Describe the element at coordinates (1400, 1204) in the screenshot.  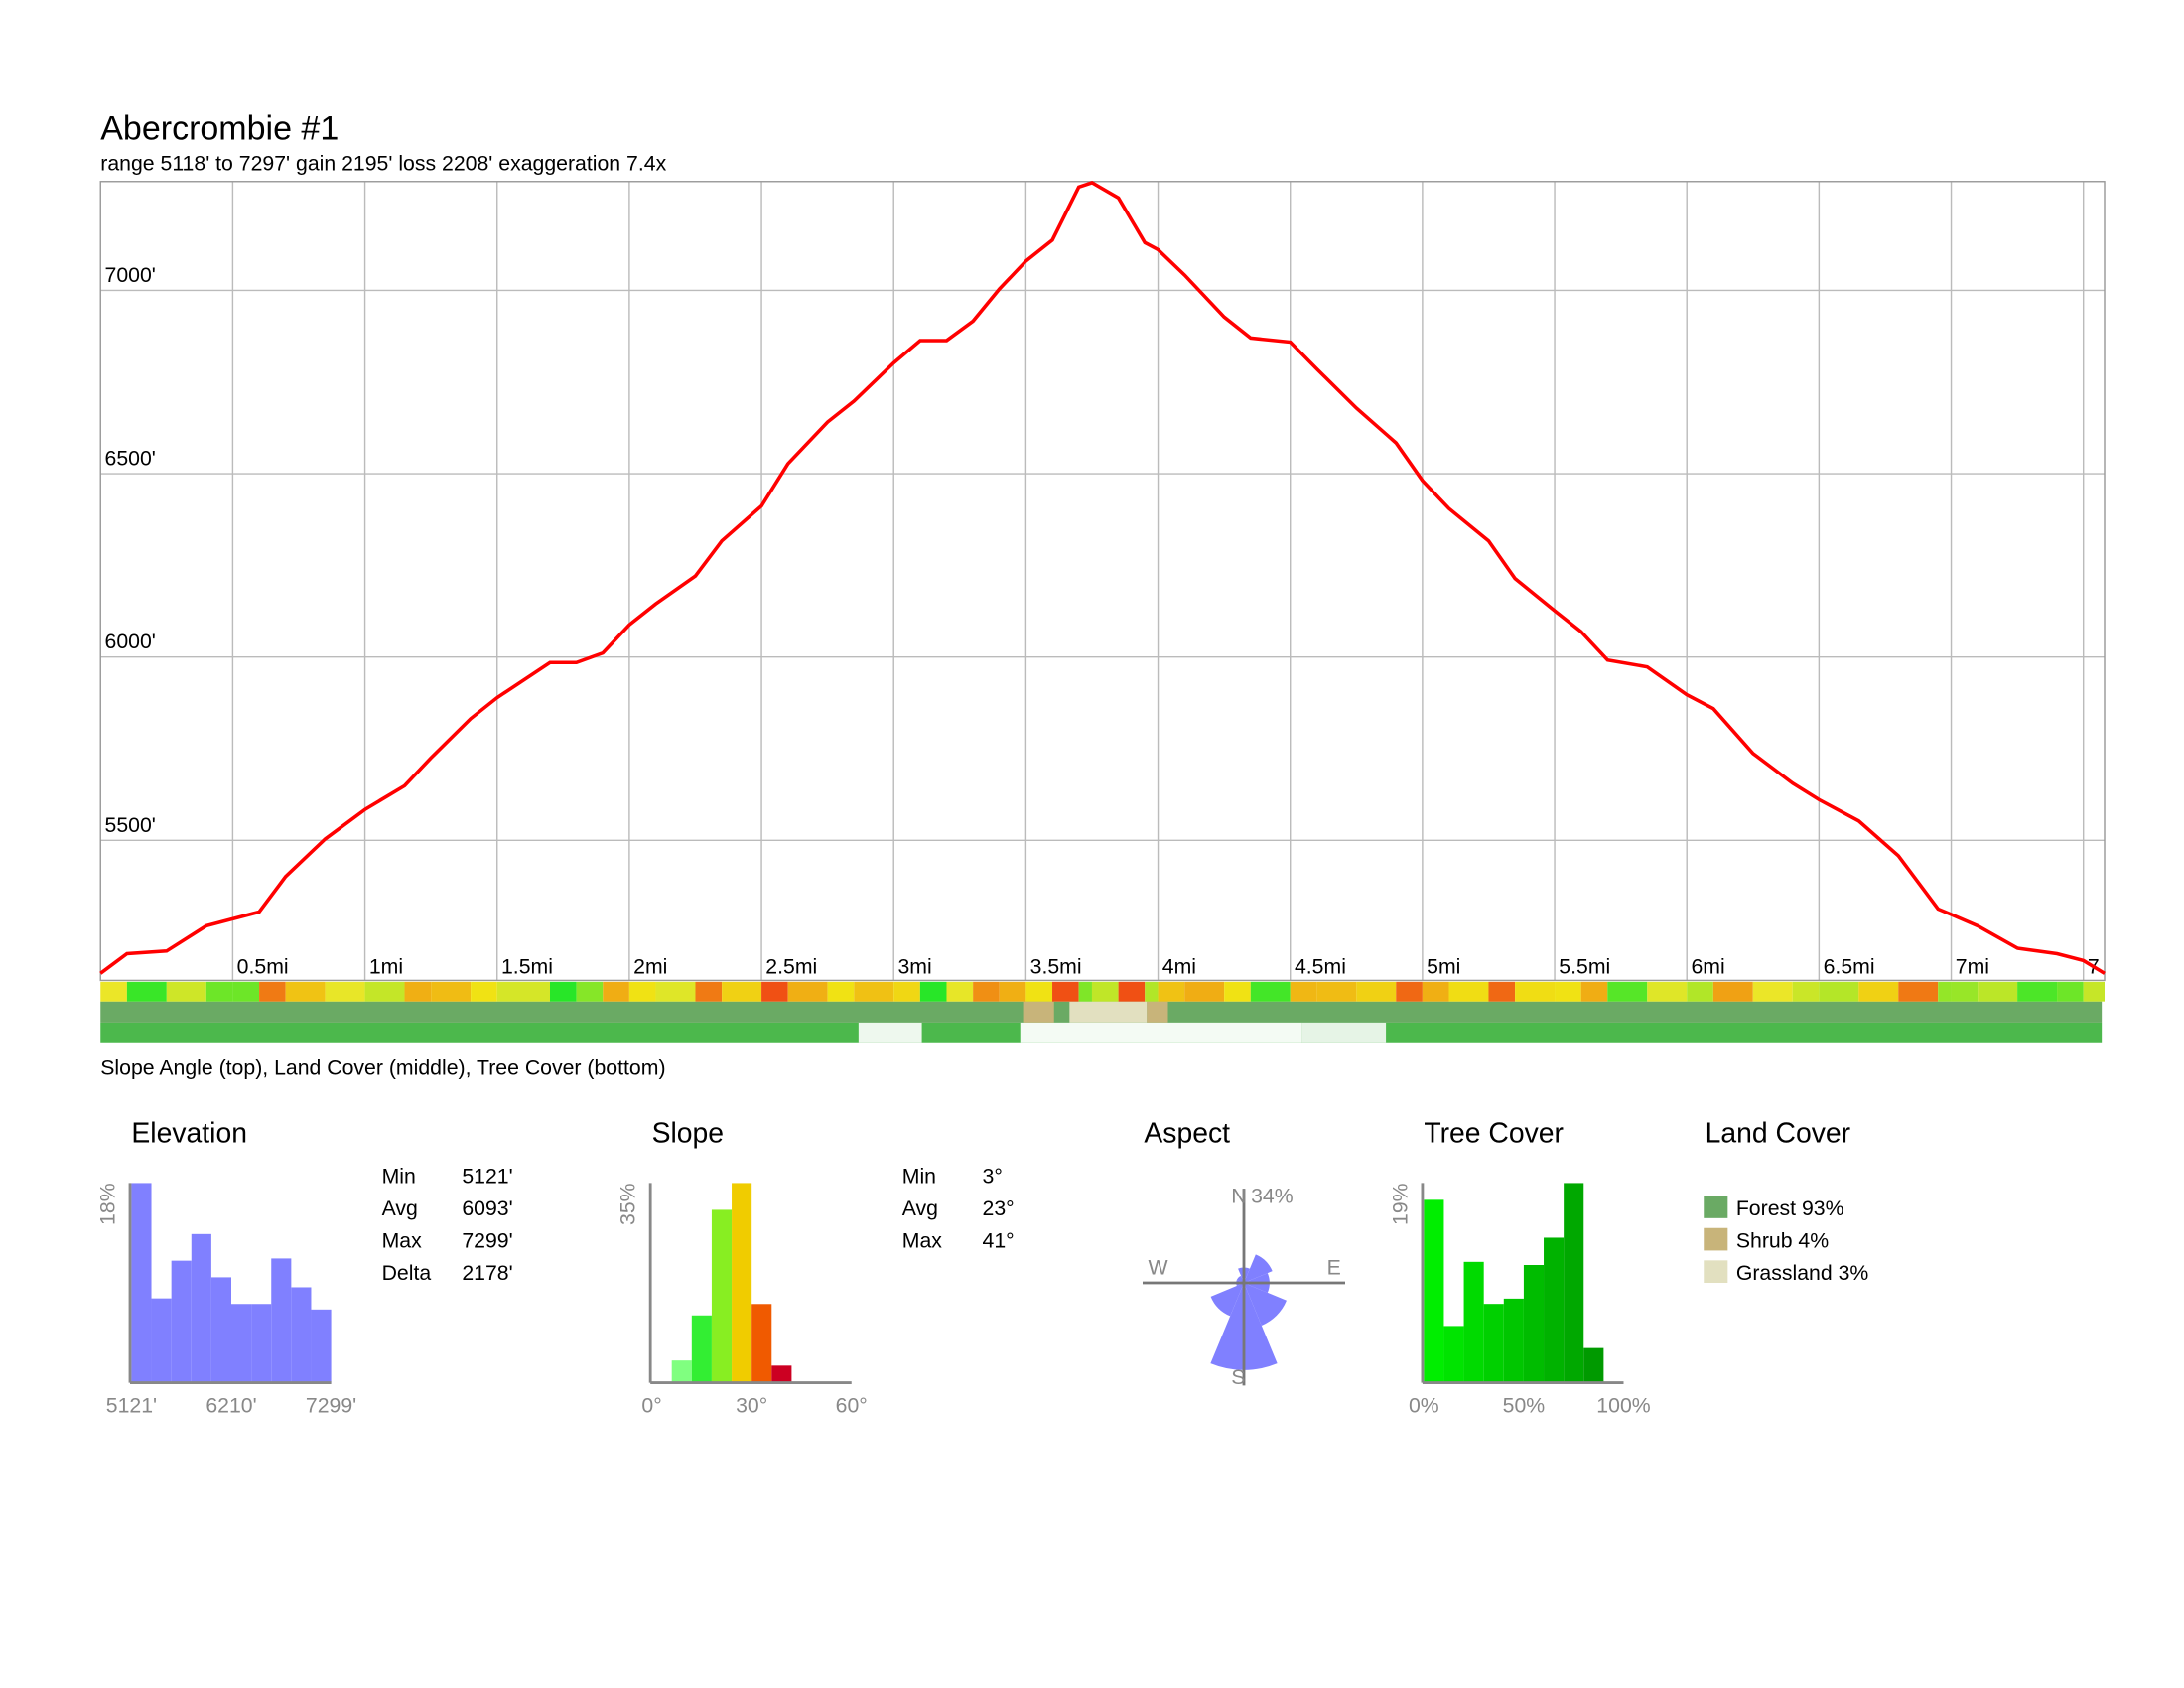
I see `y-tick-label: 19%` at that location.